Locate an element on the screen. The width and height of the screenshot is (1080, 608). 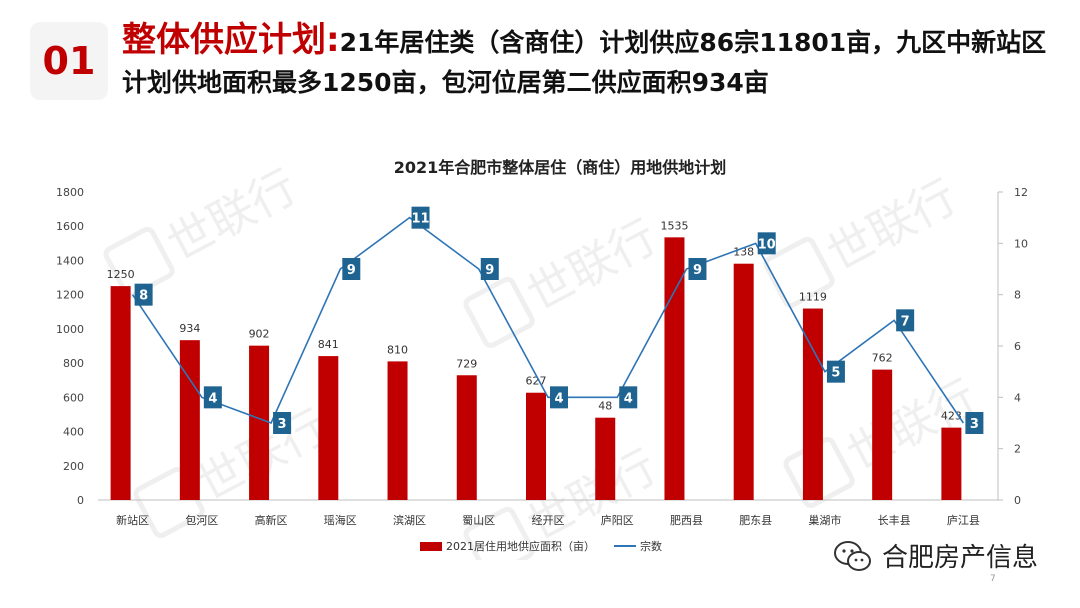
right-y-tick-label: 8 is located at coordinates (1017, 295).